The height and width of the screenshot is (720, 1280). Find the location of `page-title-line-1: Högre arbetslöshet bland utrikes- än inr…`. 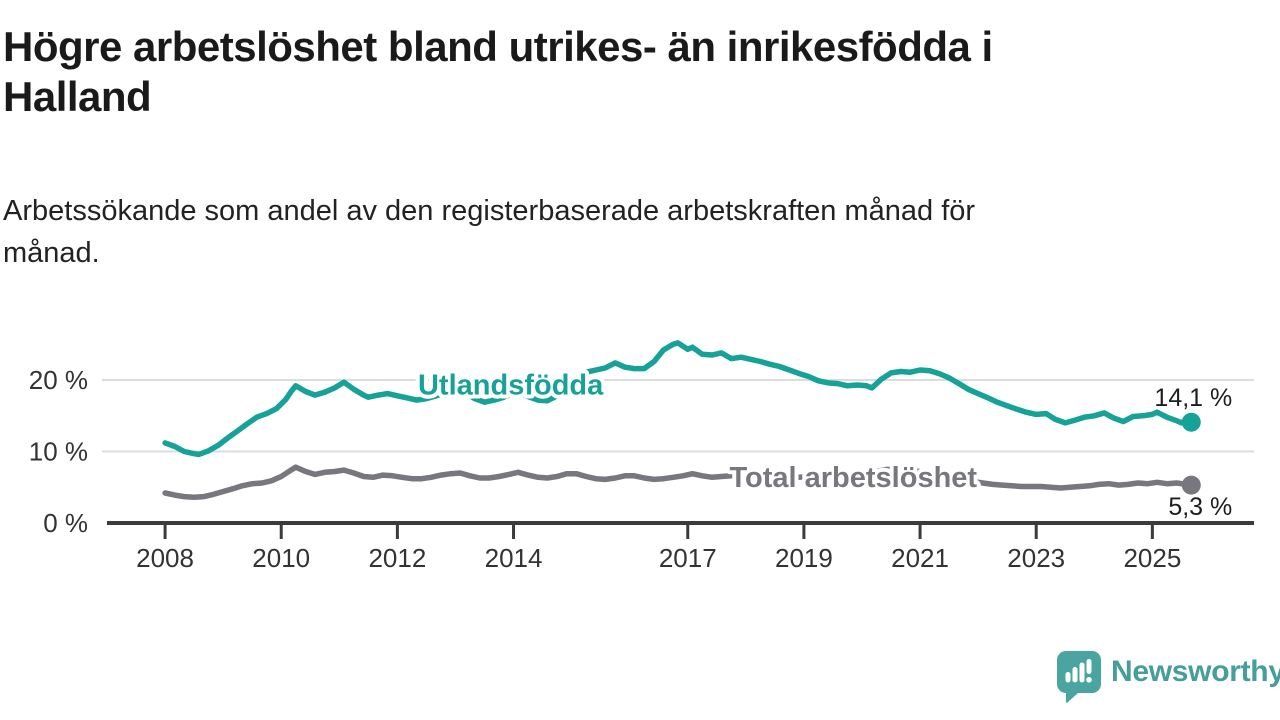

page-title-line-1: Högre arbetslöshet bland utrikes- än inr… is located at coordinates (498, 46).